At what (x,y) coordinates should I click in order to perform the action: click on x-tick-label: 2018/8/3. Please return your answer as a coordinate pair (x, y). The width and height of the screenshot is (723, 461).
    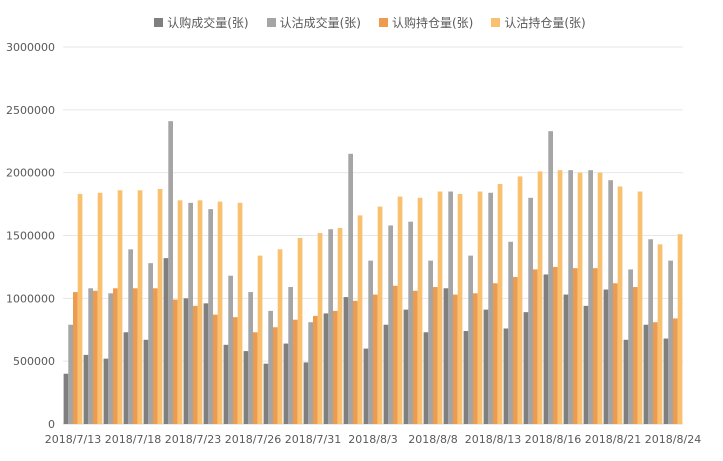
    Looking at the image, I should click on (372, 439).